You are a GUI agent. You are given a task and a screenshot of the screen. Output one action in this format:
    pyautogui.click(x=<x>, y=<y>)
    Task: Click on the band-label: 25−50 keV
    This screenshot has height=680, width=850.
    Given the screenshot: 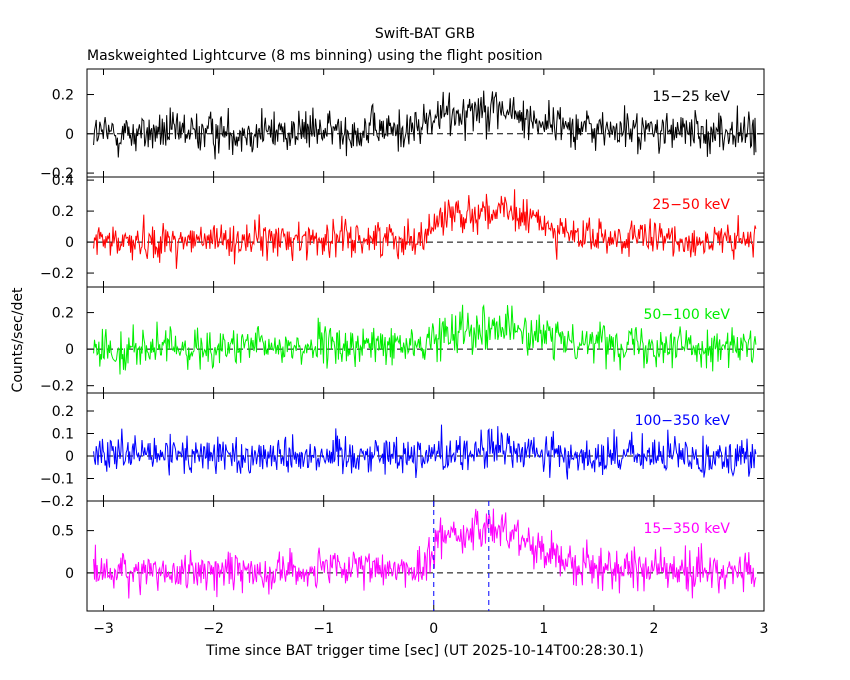 What is the action you would take?
    pyautogui.click(x=691, y=205)
    